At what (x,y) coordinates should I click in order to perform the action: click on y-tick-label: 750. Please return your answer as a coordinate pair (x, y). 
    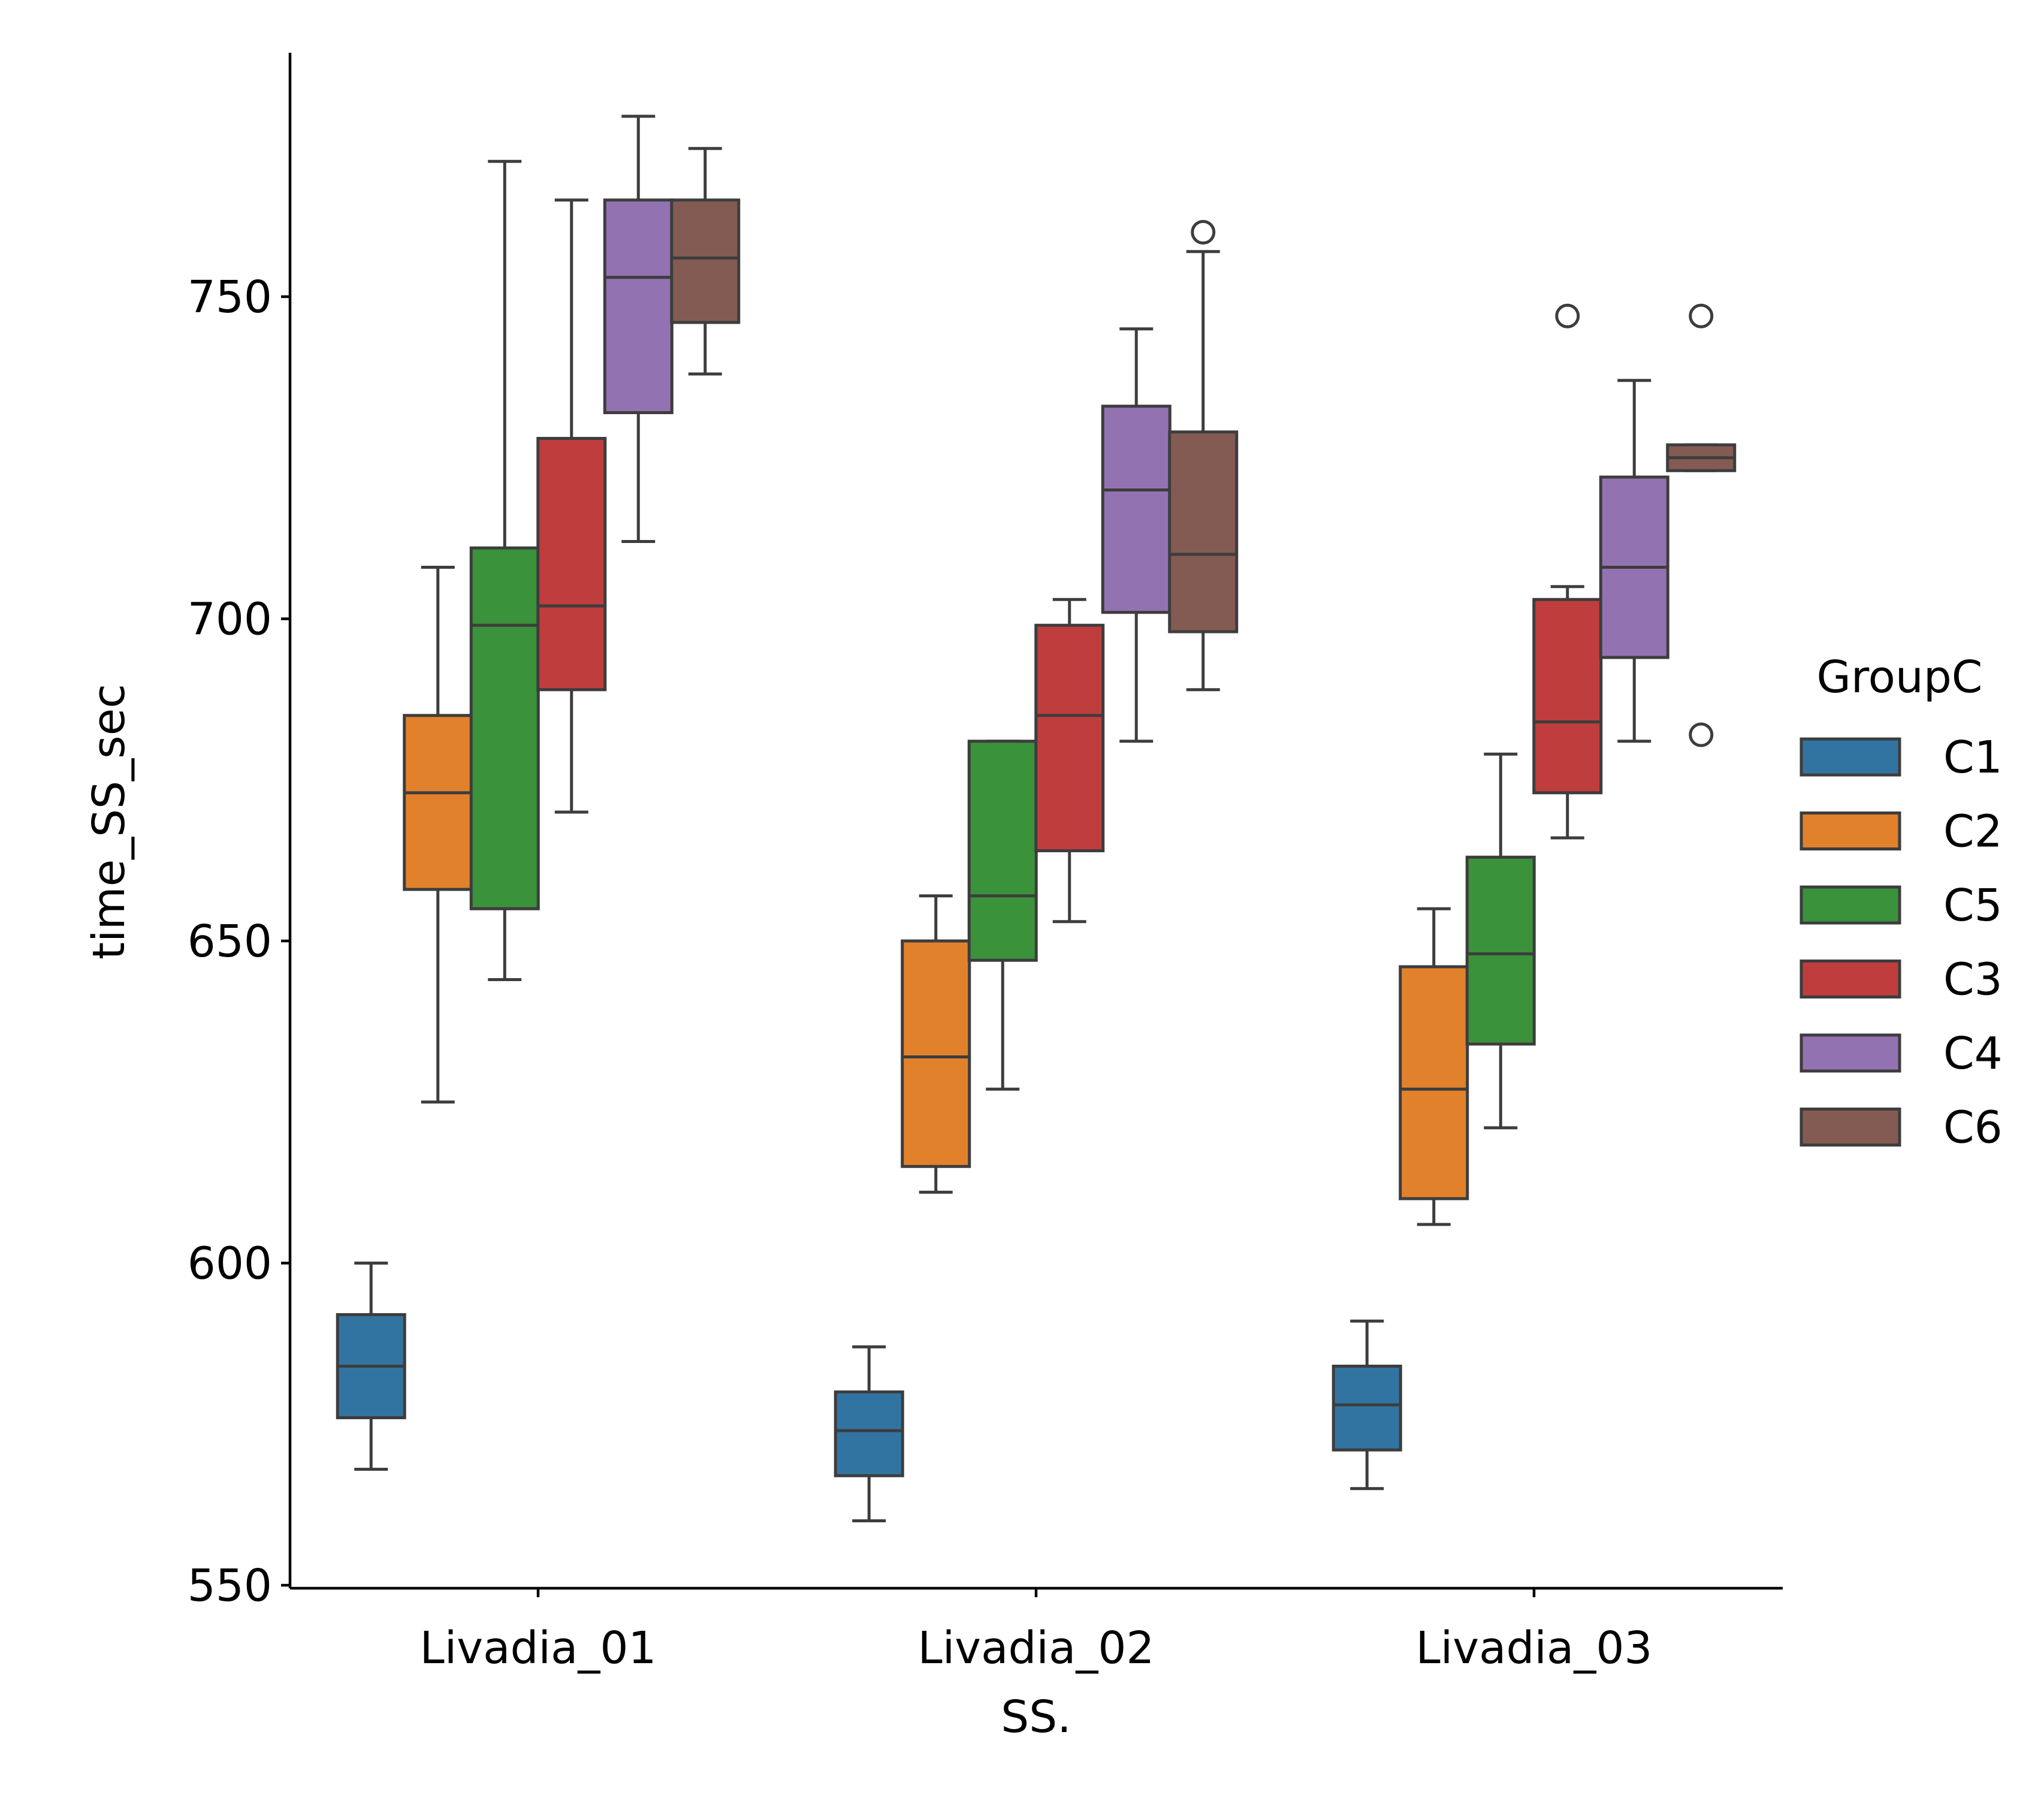
    Looking at the image, I should click on (230, 297).